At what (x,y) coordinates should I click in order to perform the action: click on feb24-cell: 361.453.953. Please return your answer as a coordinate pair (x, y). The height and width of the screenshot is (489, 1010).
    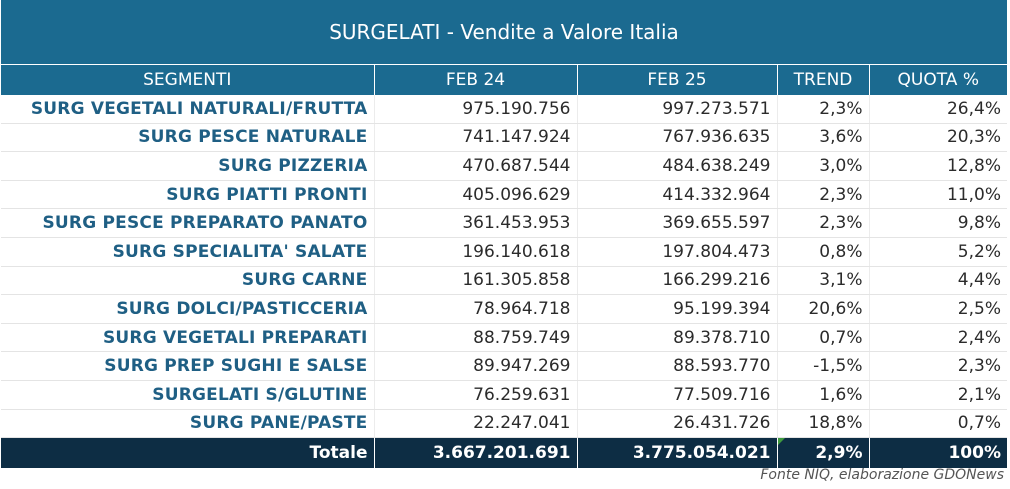
    Looking at the image, I should click on (475, 223).